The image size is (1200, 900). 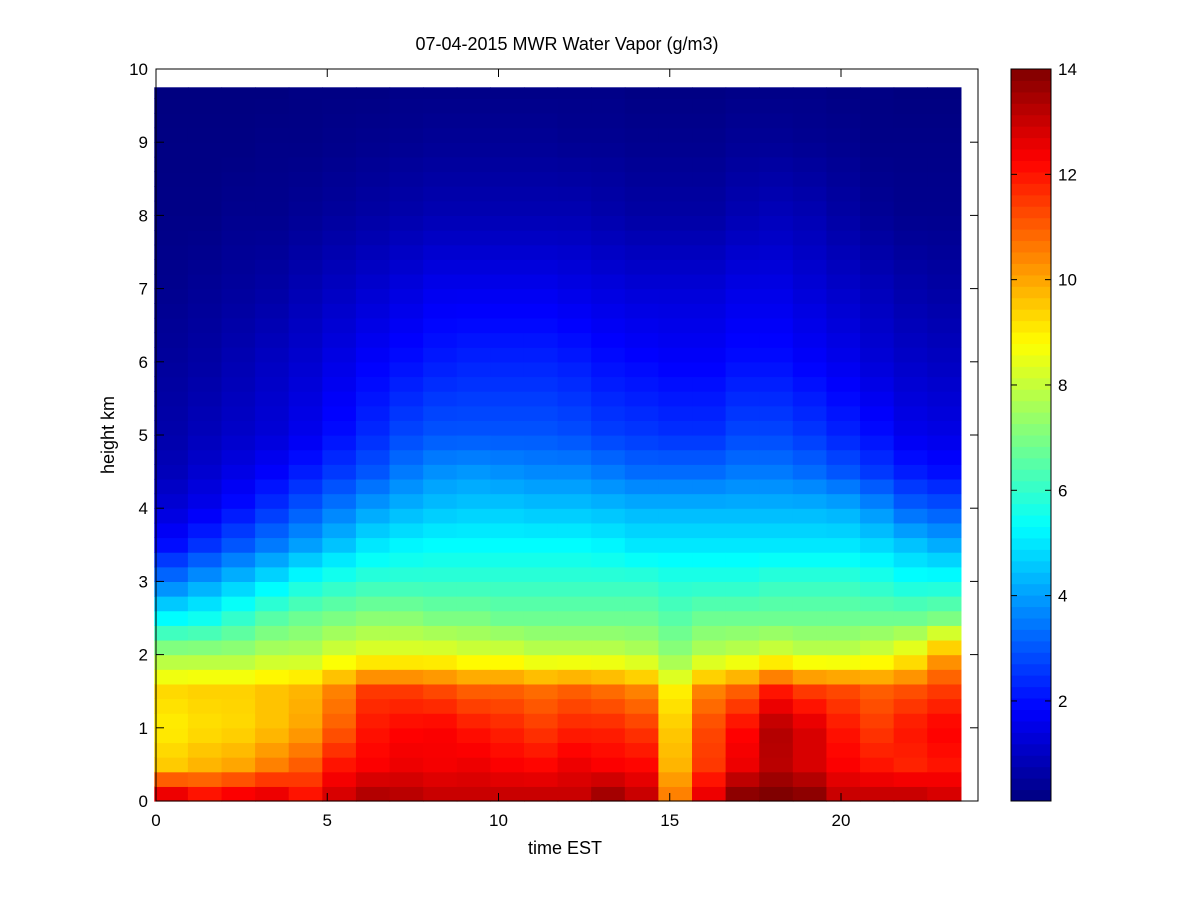 I want to click on y-axis-label: height km, so click(x=108, y=435).